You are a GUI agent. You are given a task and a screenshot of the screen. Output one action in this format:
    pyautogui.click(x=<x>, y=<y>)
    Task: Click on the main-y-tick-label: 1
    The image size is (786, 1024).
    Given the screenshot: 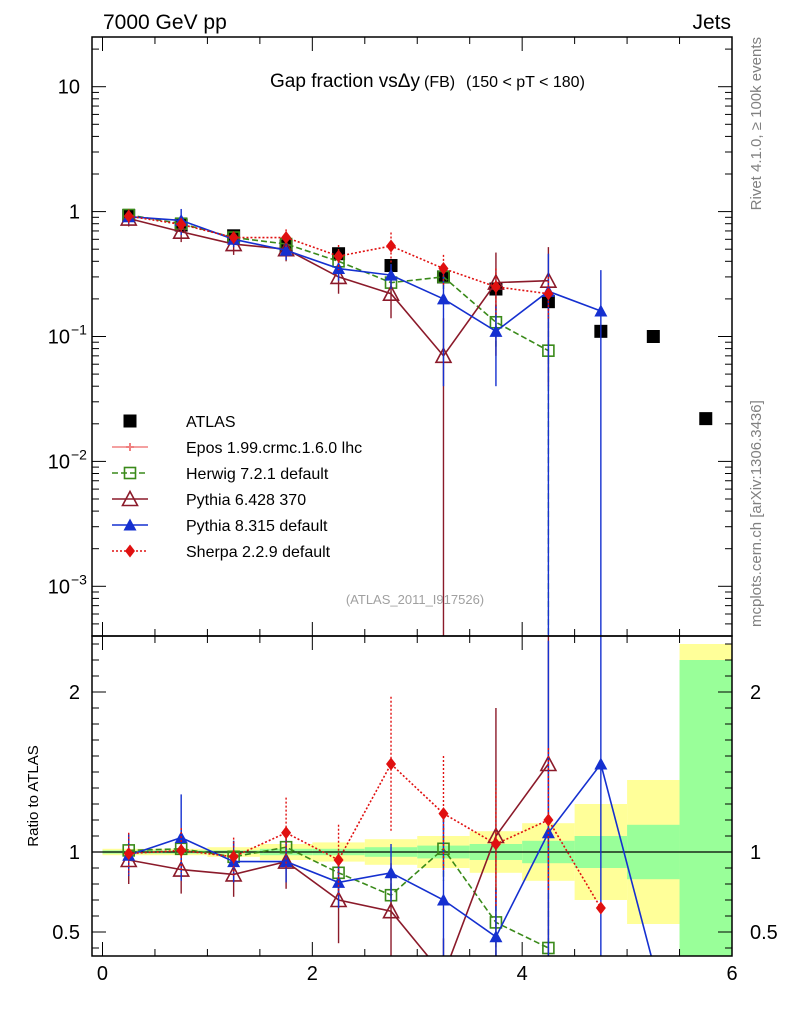 What is the action you would take?
    pyautogui.click(x=74, y=213)
    